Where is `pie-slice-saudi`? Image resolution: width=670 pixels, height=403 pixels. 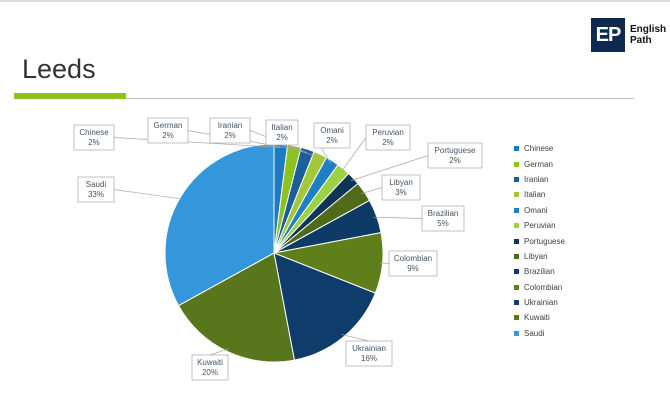
pie-slice-saudi is located at coordinates (219, 225).